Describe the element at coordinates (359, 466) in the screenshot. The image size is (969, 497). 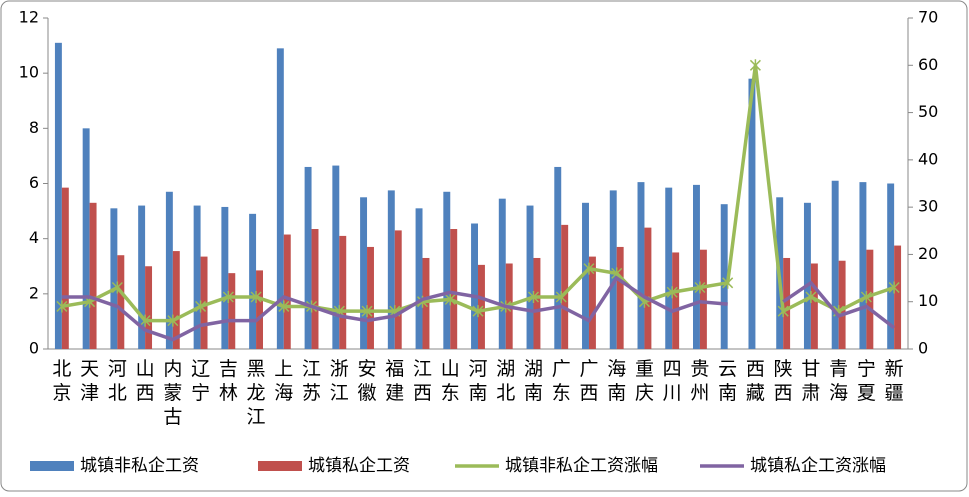
I see `legend-label: 城镇私企工资` at that location.